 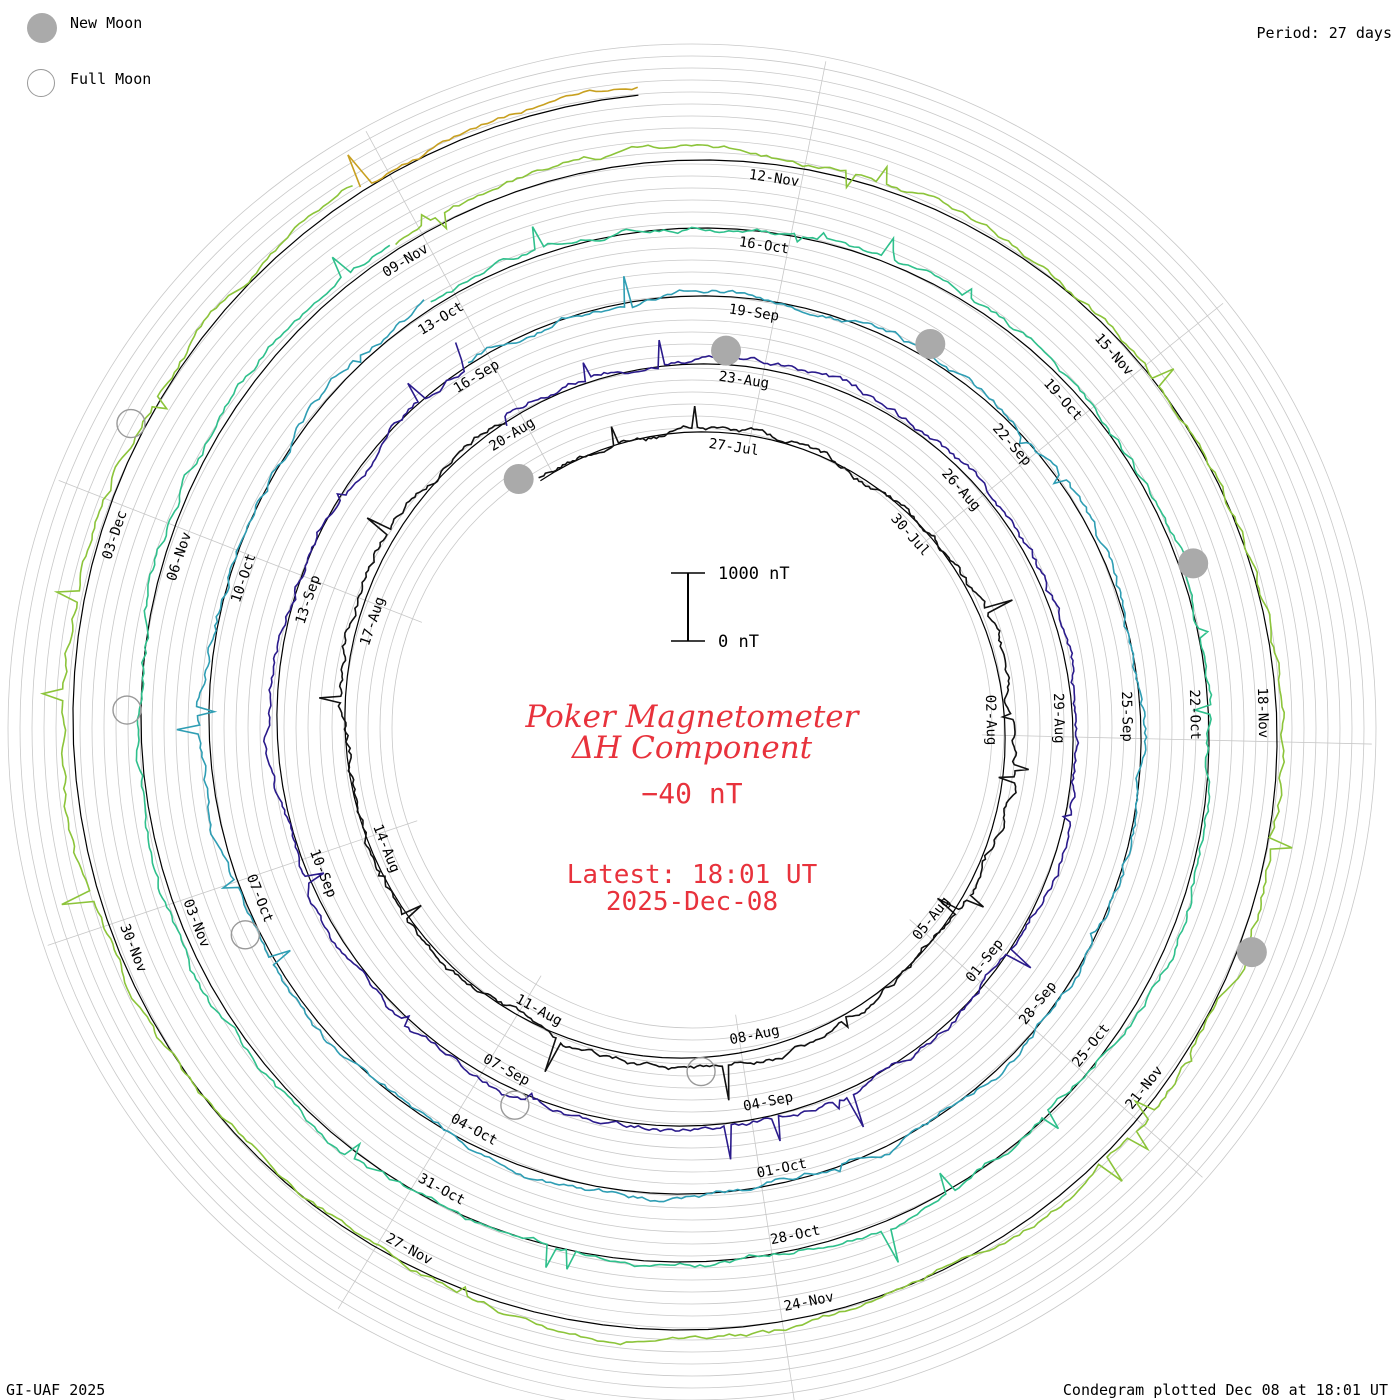 I want to click on date-label: 20-Aug, so click(x=511, y=435).